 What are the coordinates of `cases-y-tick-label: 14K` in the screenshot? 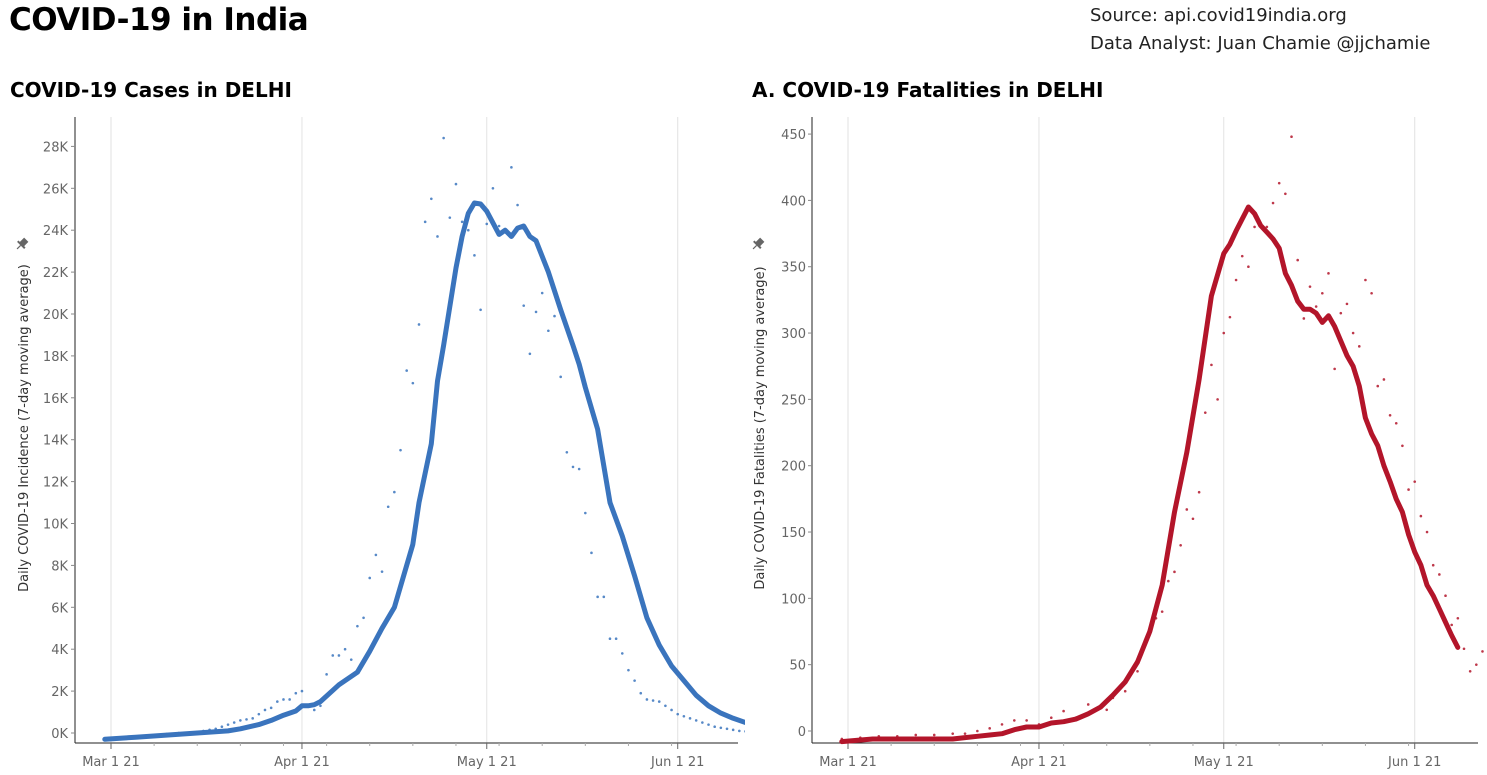 It's located at (56, 441).